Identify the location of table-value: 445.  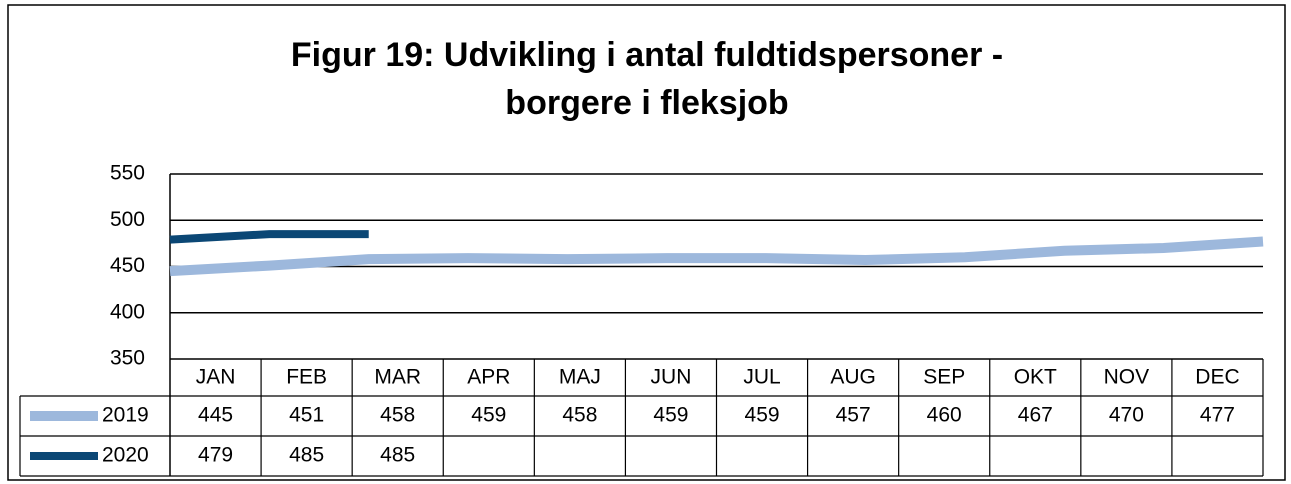
(215, 415).